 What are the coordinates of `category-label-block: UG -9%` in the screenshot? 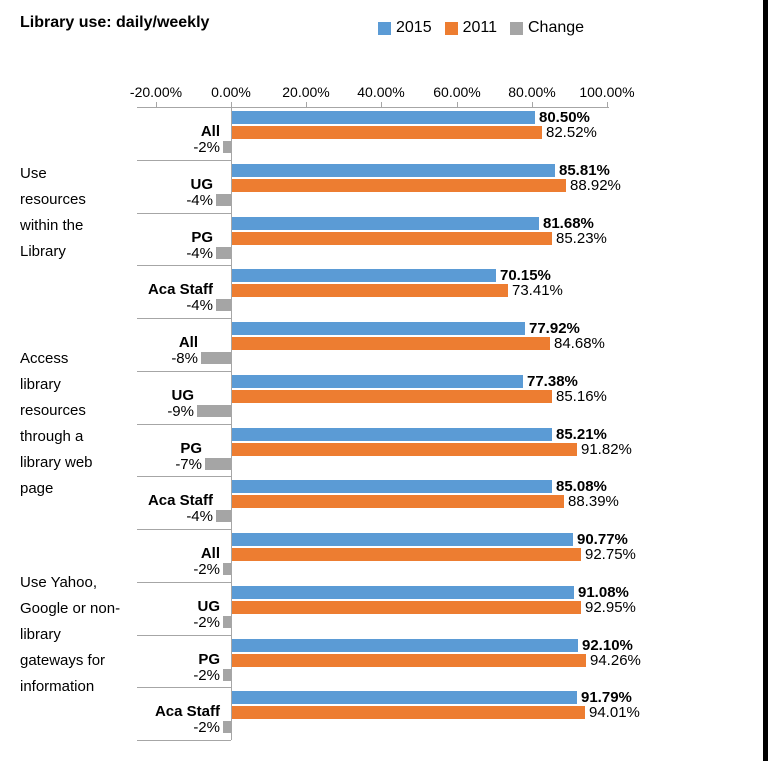 It's located at (97, 404).